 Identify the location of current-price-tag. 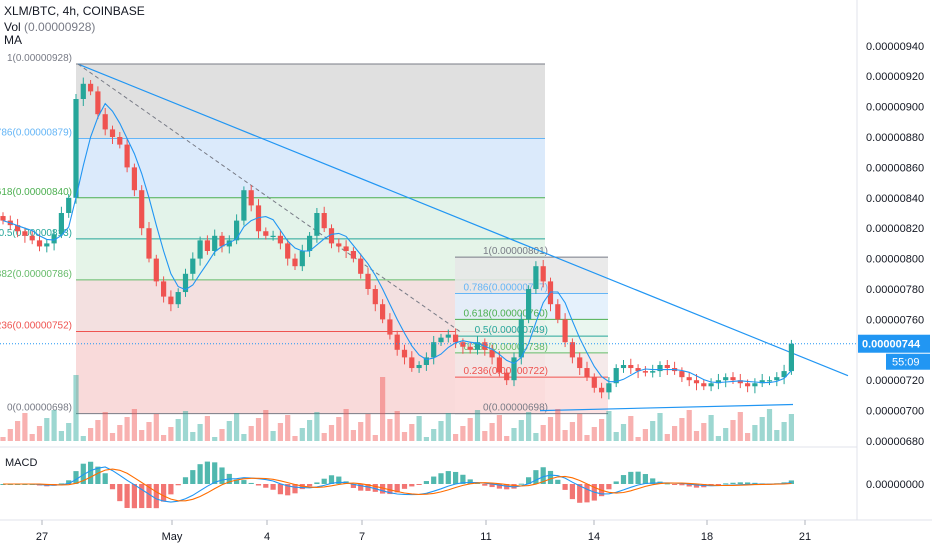
(894, 343).